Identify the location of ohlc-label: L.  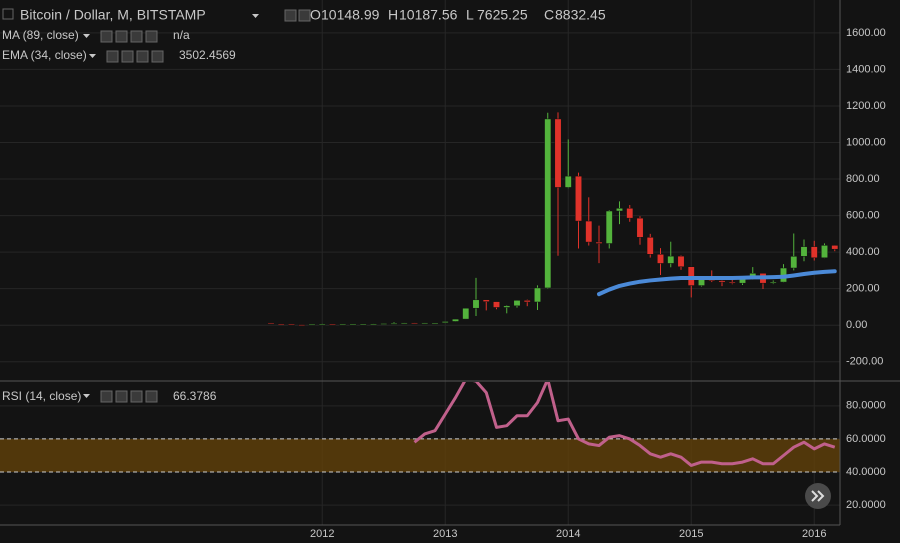
(470, 15).